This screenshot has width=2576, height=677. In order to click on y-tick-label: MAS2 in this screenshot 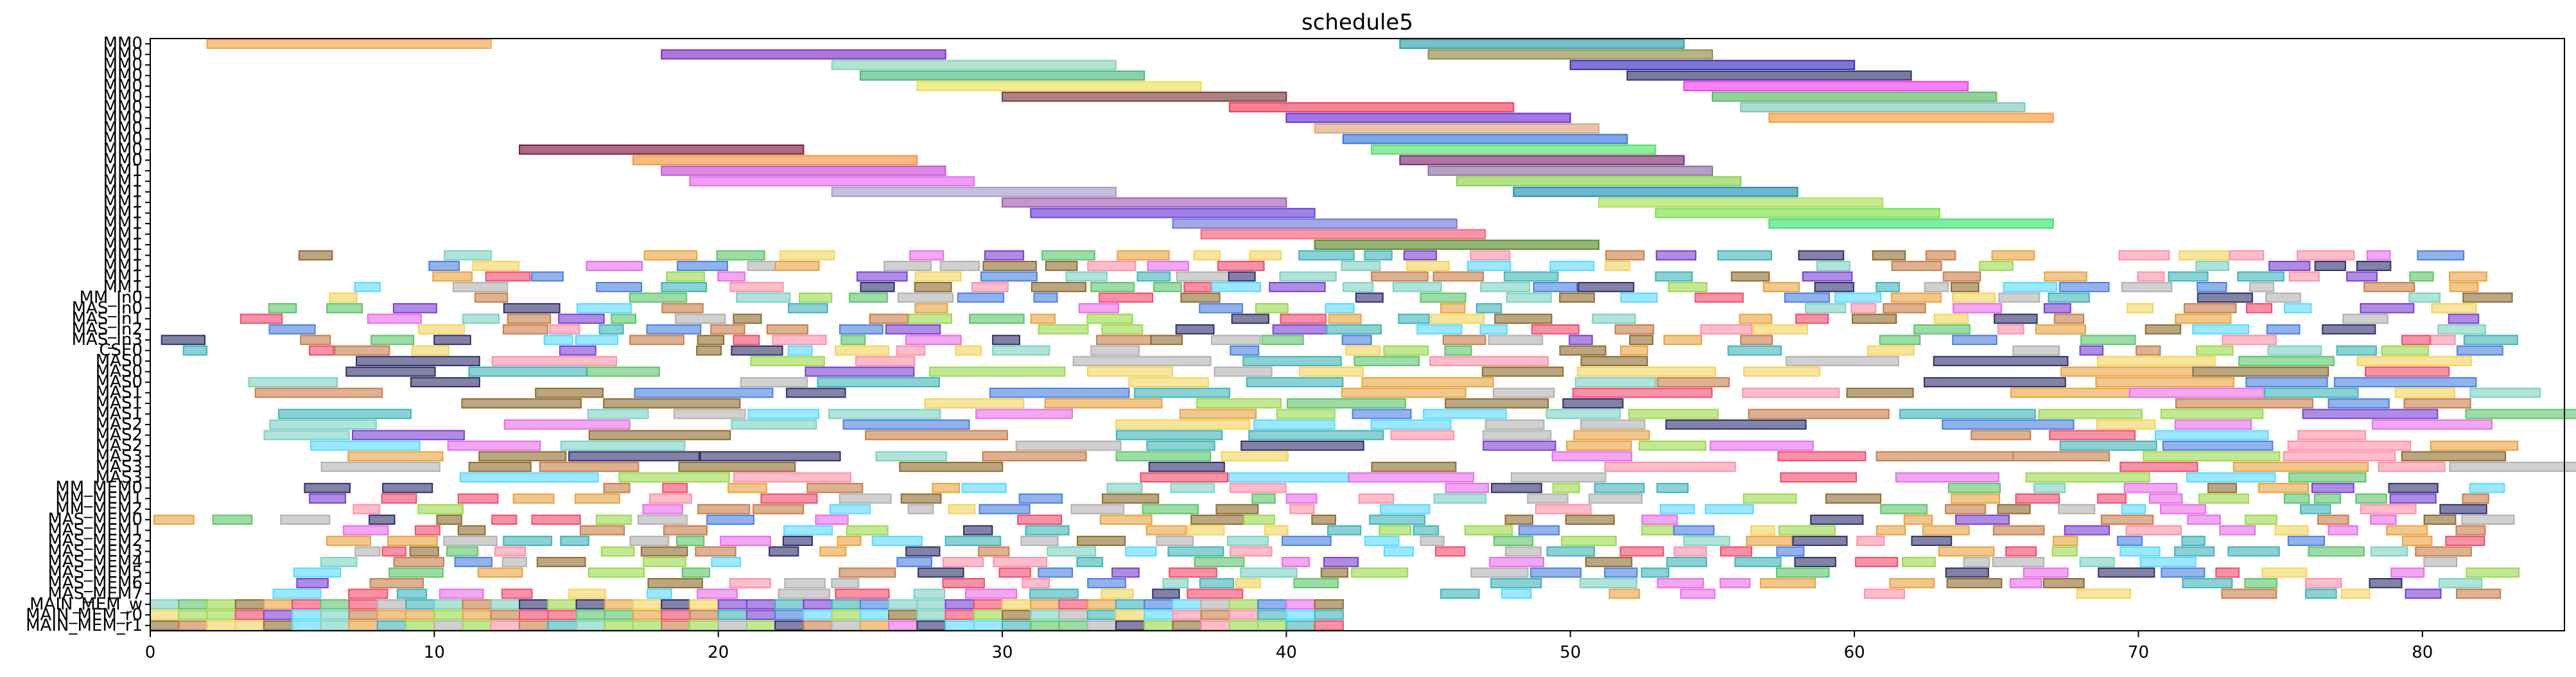, I will do `click(119, 425)`.